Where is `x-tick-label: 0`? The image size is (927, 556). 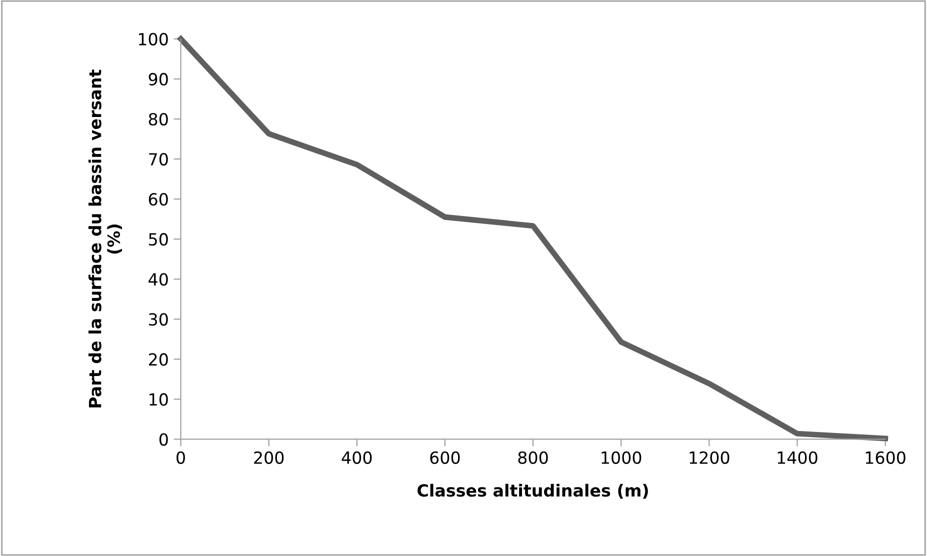
x-tick-label: 0 is located at coordinates (180, 457).